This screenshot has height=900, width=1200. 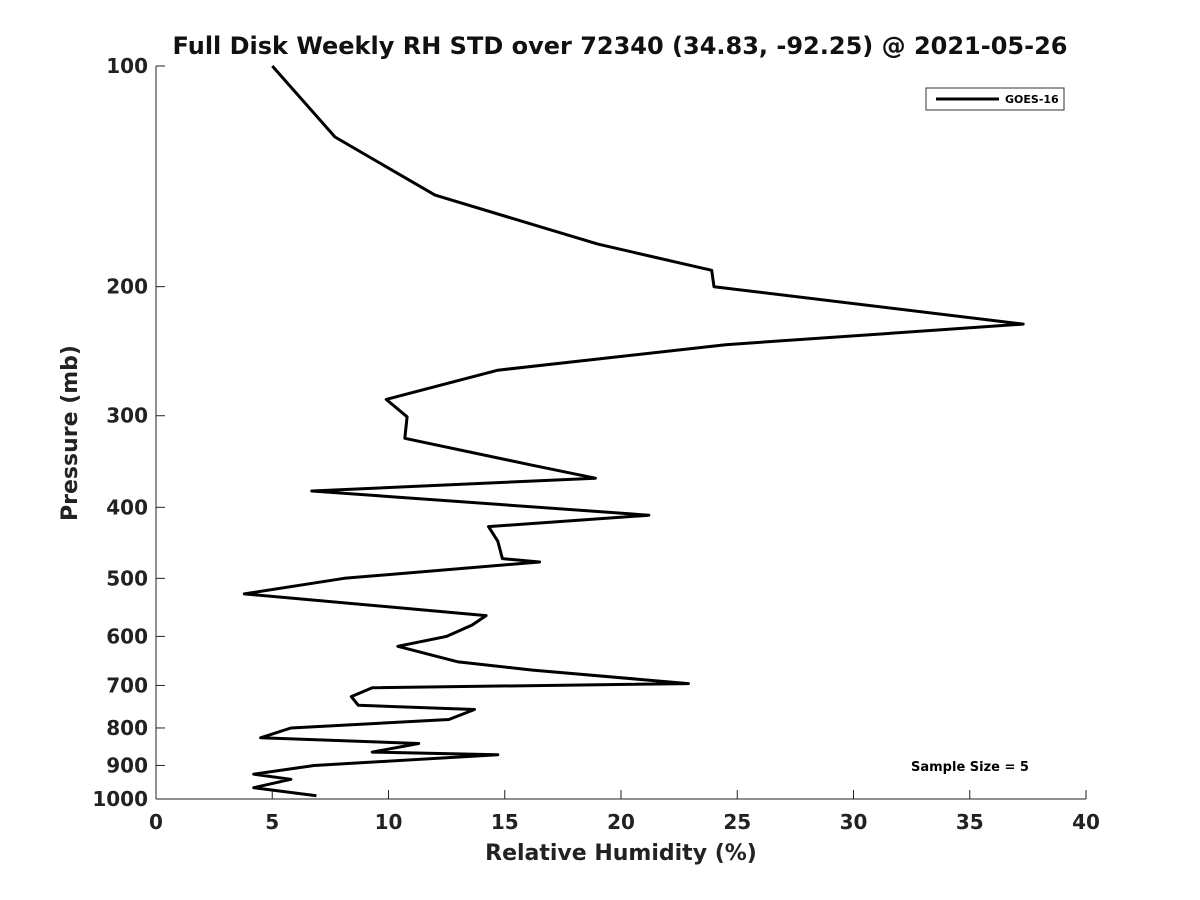 What do you see at coordinates (737, 822) in the screenshot?
I see `x-tick-label: 25` at bounding box center [737, 822].